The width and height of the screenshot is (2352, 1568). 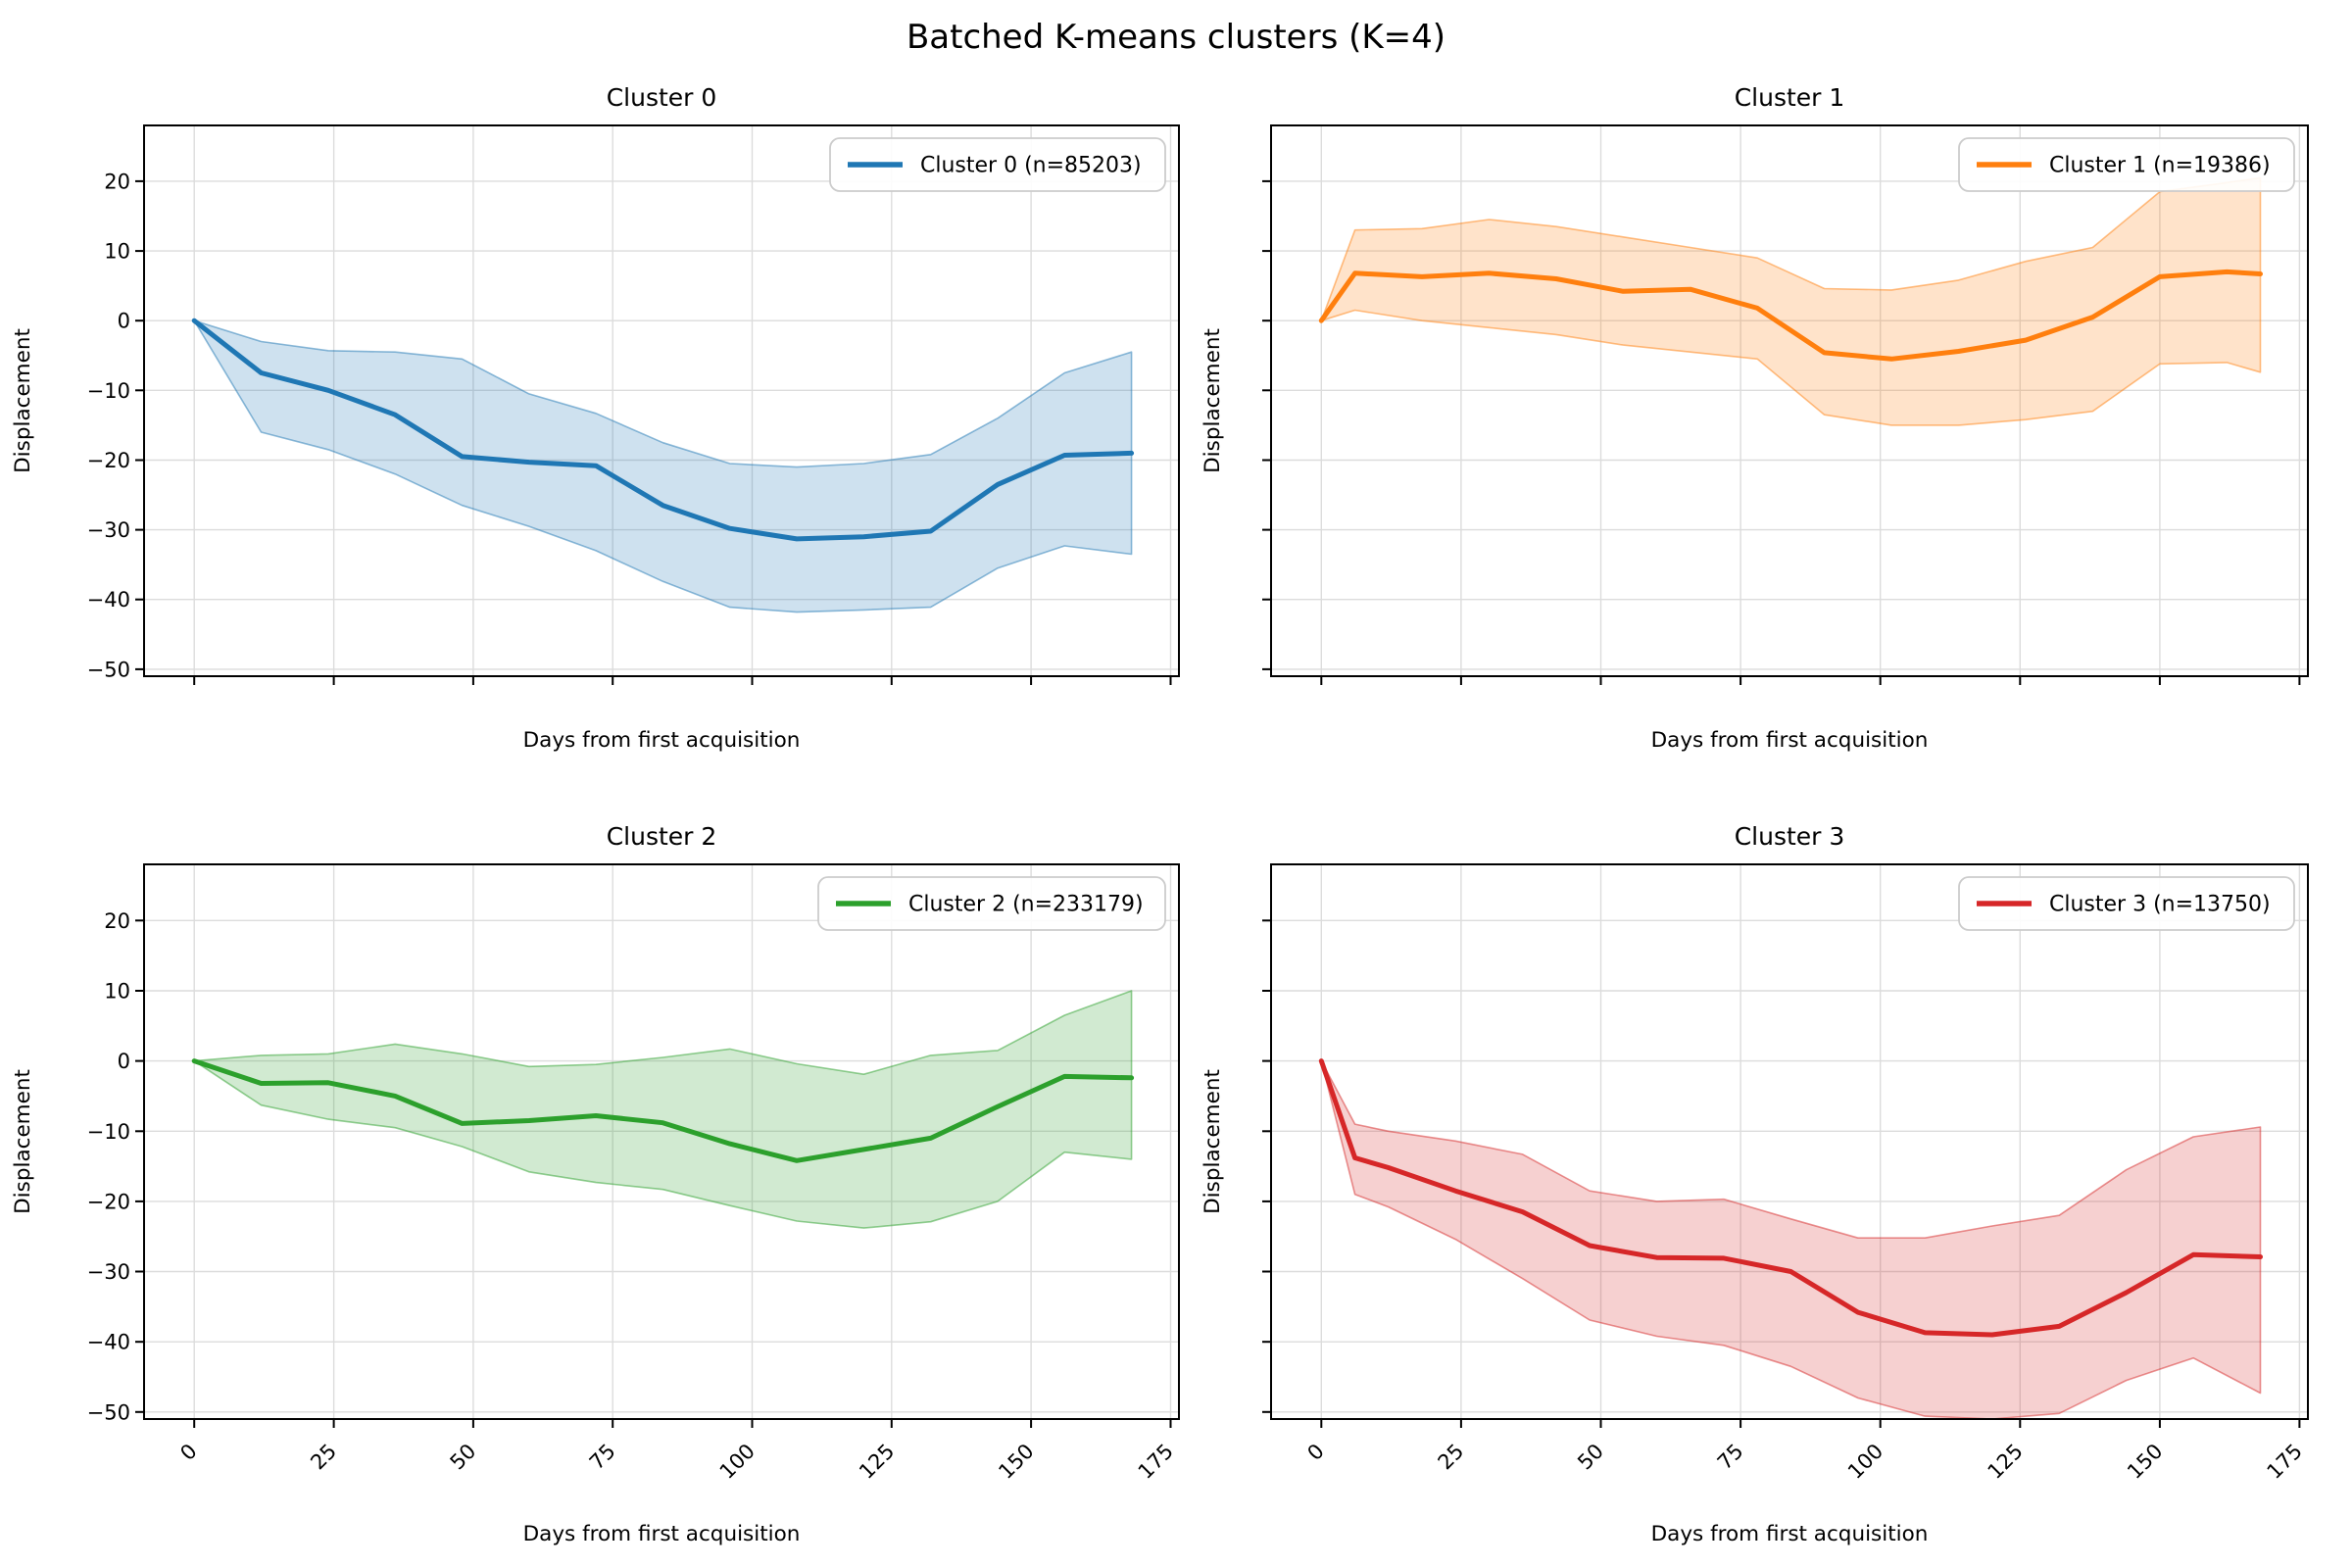 I want to click on cluster-2-confidence-band, so click(x=663, y=1109).